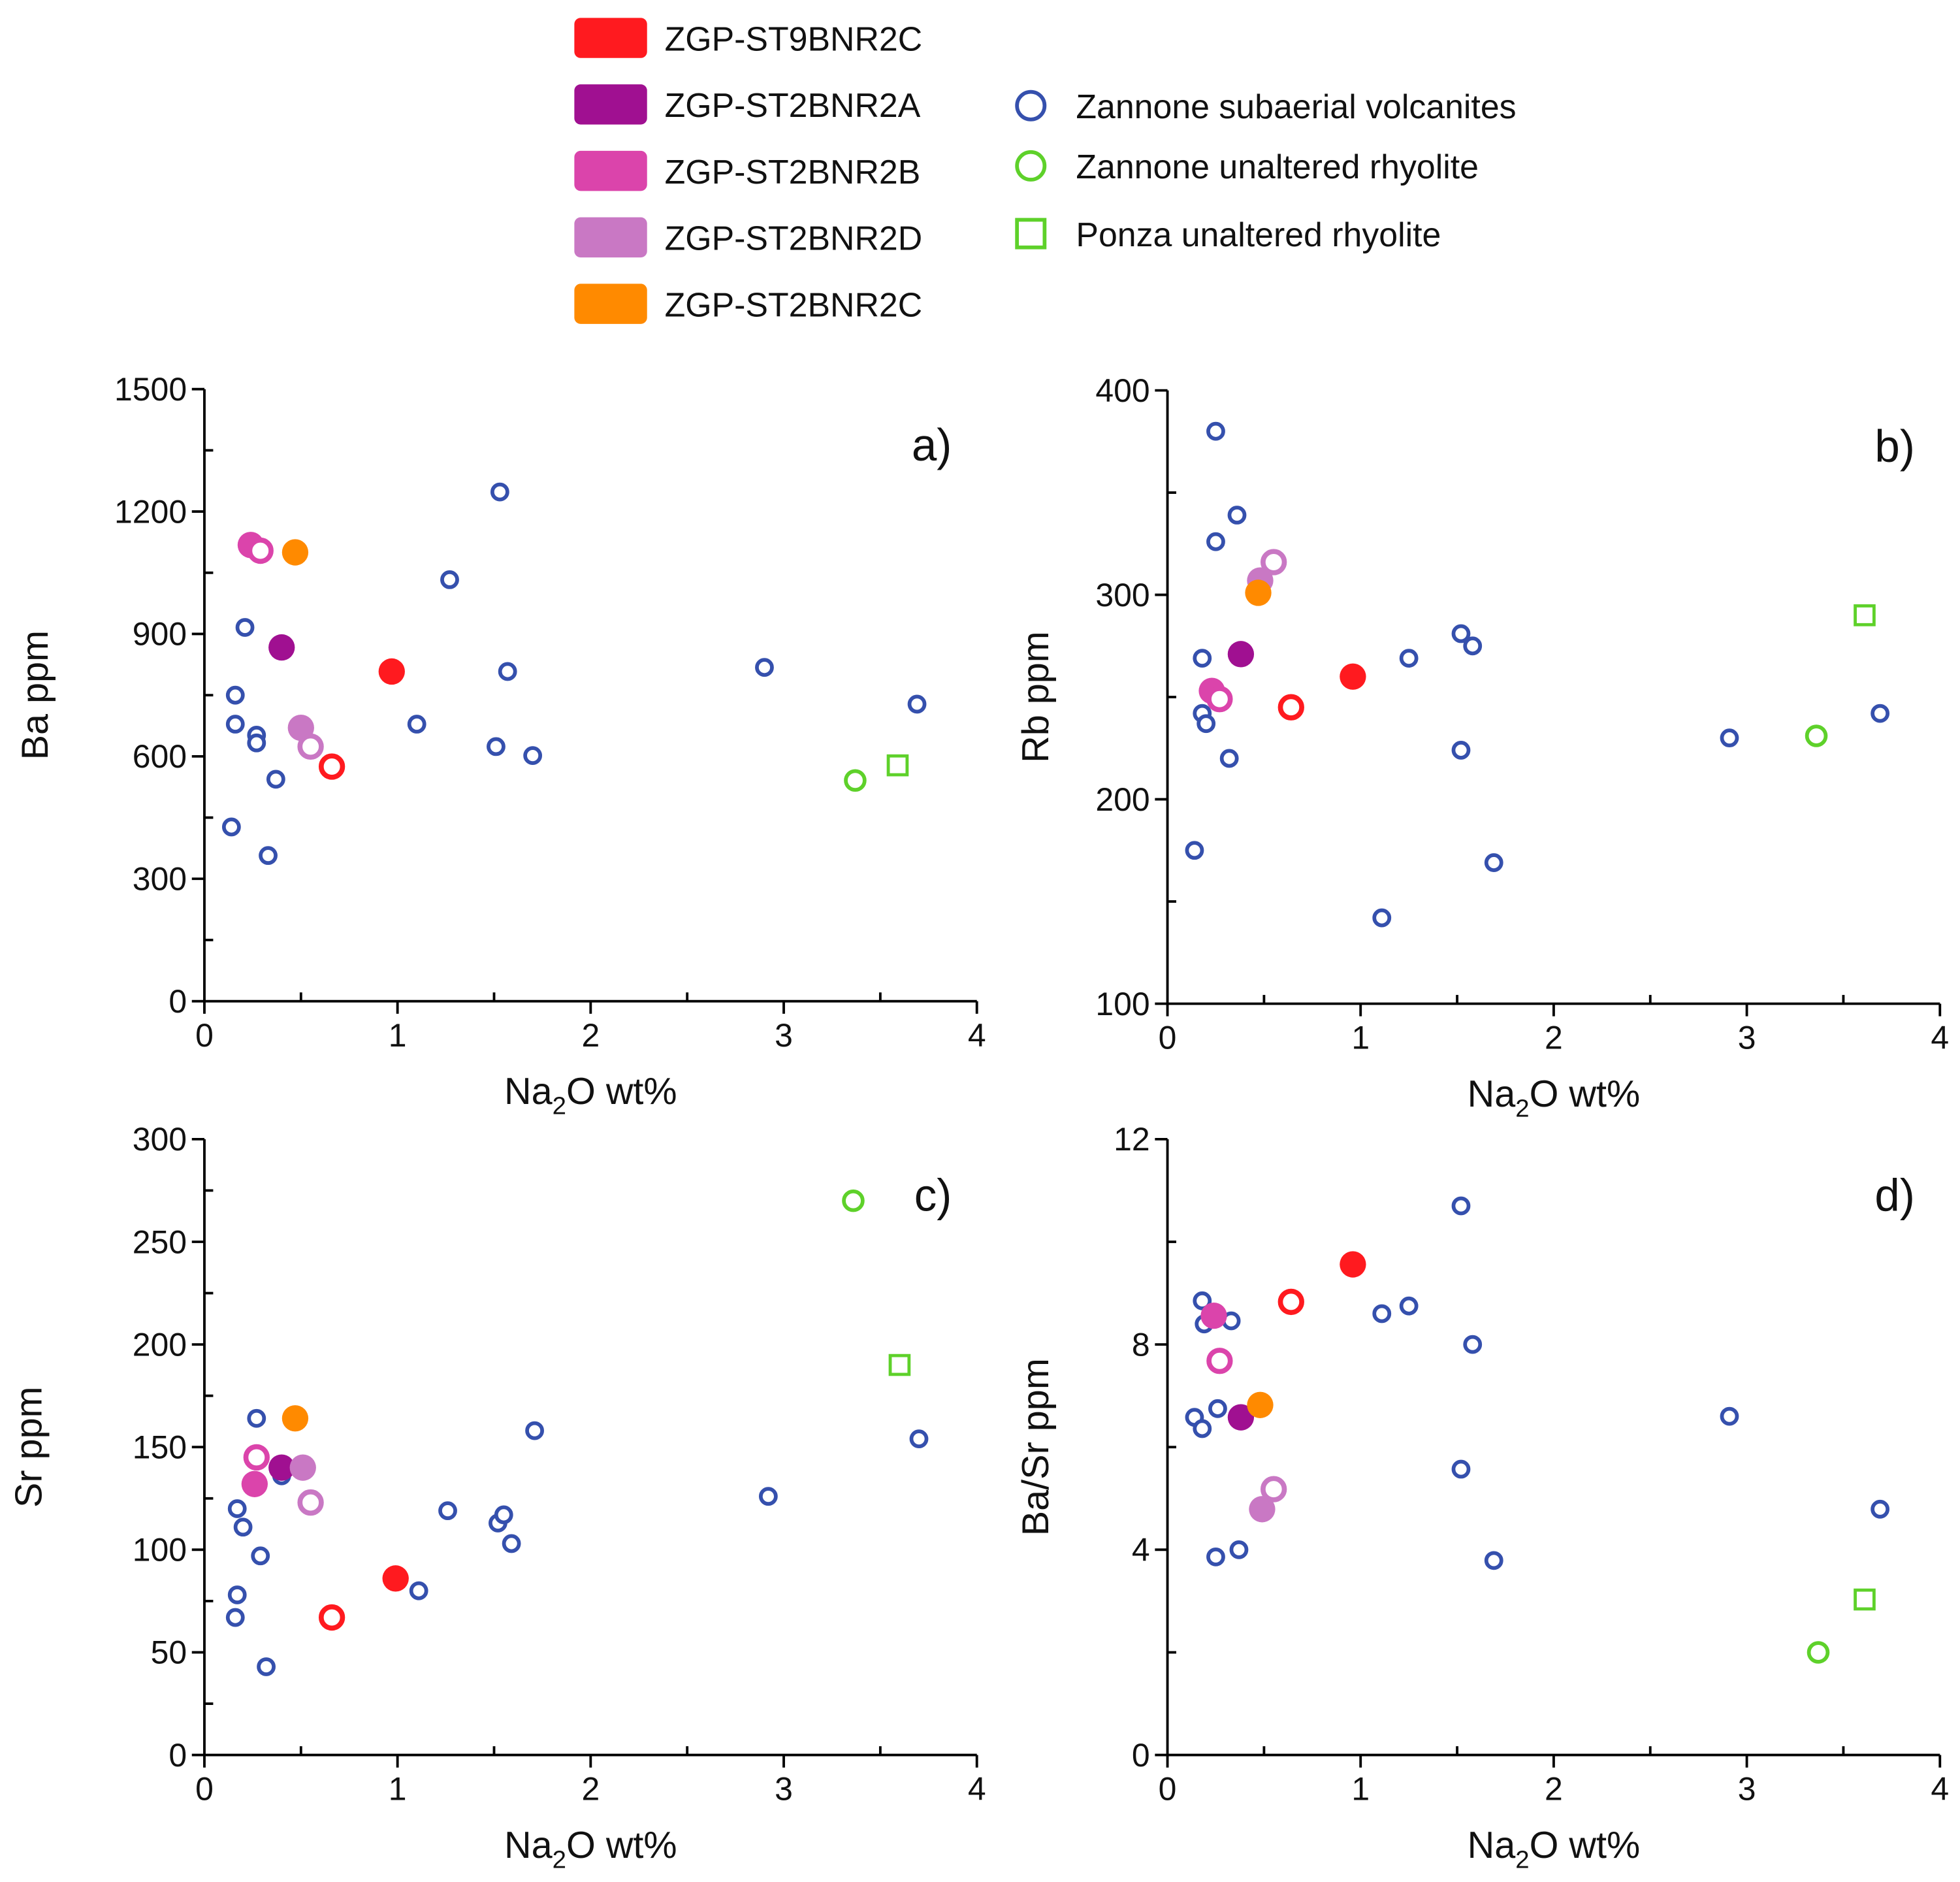  I want to click on legend-square-icon, so click(1031, 234).